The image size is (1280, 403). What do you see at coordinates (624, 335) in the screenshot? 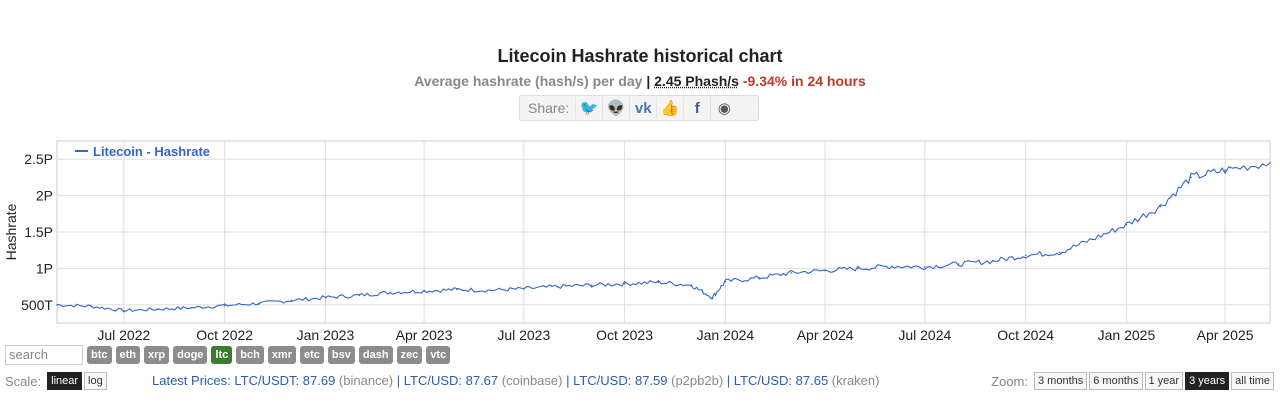
I see `x-tick-label: Oct 2023` at bounding box center [624, 335].